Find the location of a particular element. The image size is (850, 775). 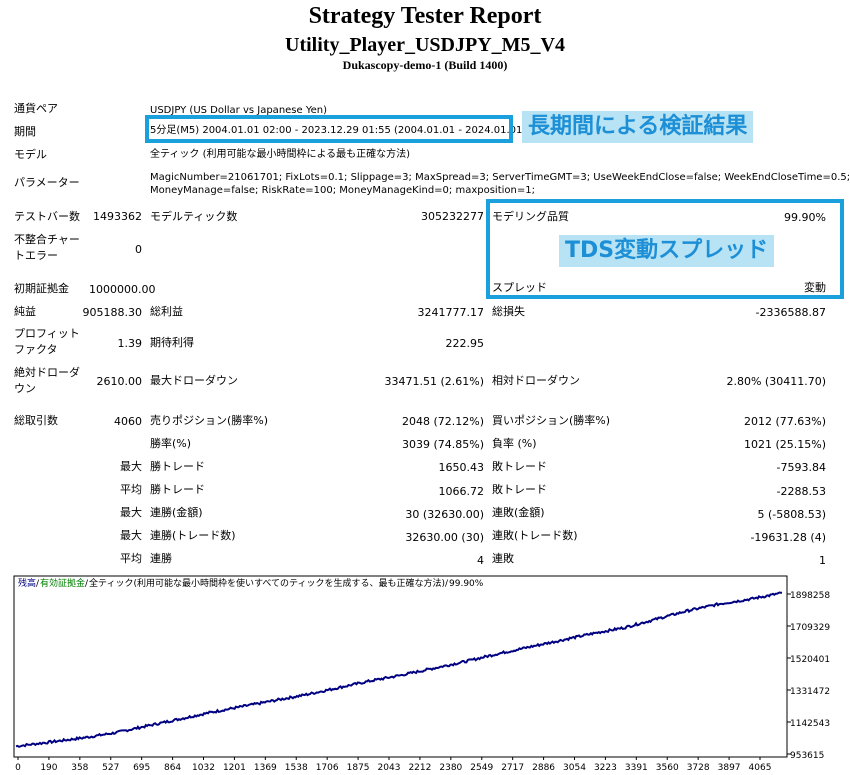

net-profit-label: 純益 is located at coordinates (25, 311).